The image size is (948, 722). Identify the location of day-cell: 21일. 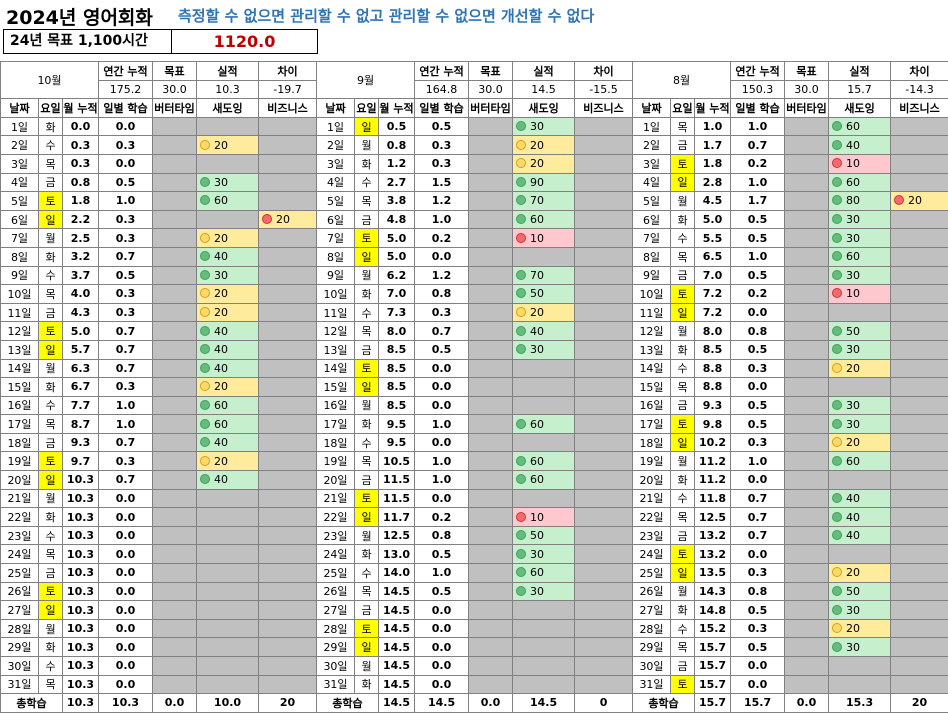
(335, 498).